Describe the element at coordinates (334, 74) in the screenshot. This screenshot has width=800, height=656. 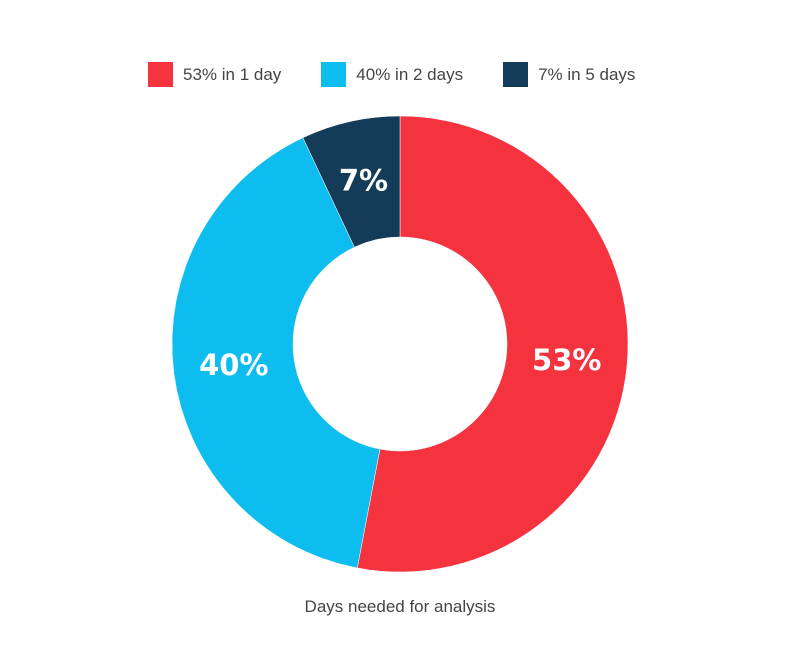
I see `legend-swatch-2-days` at that location.